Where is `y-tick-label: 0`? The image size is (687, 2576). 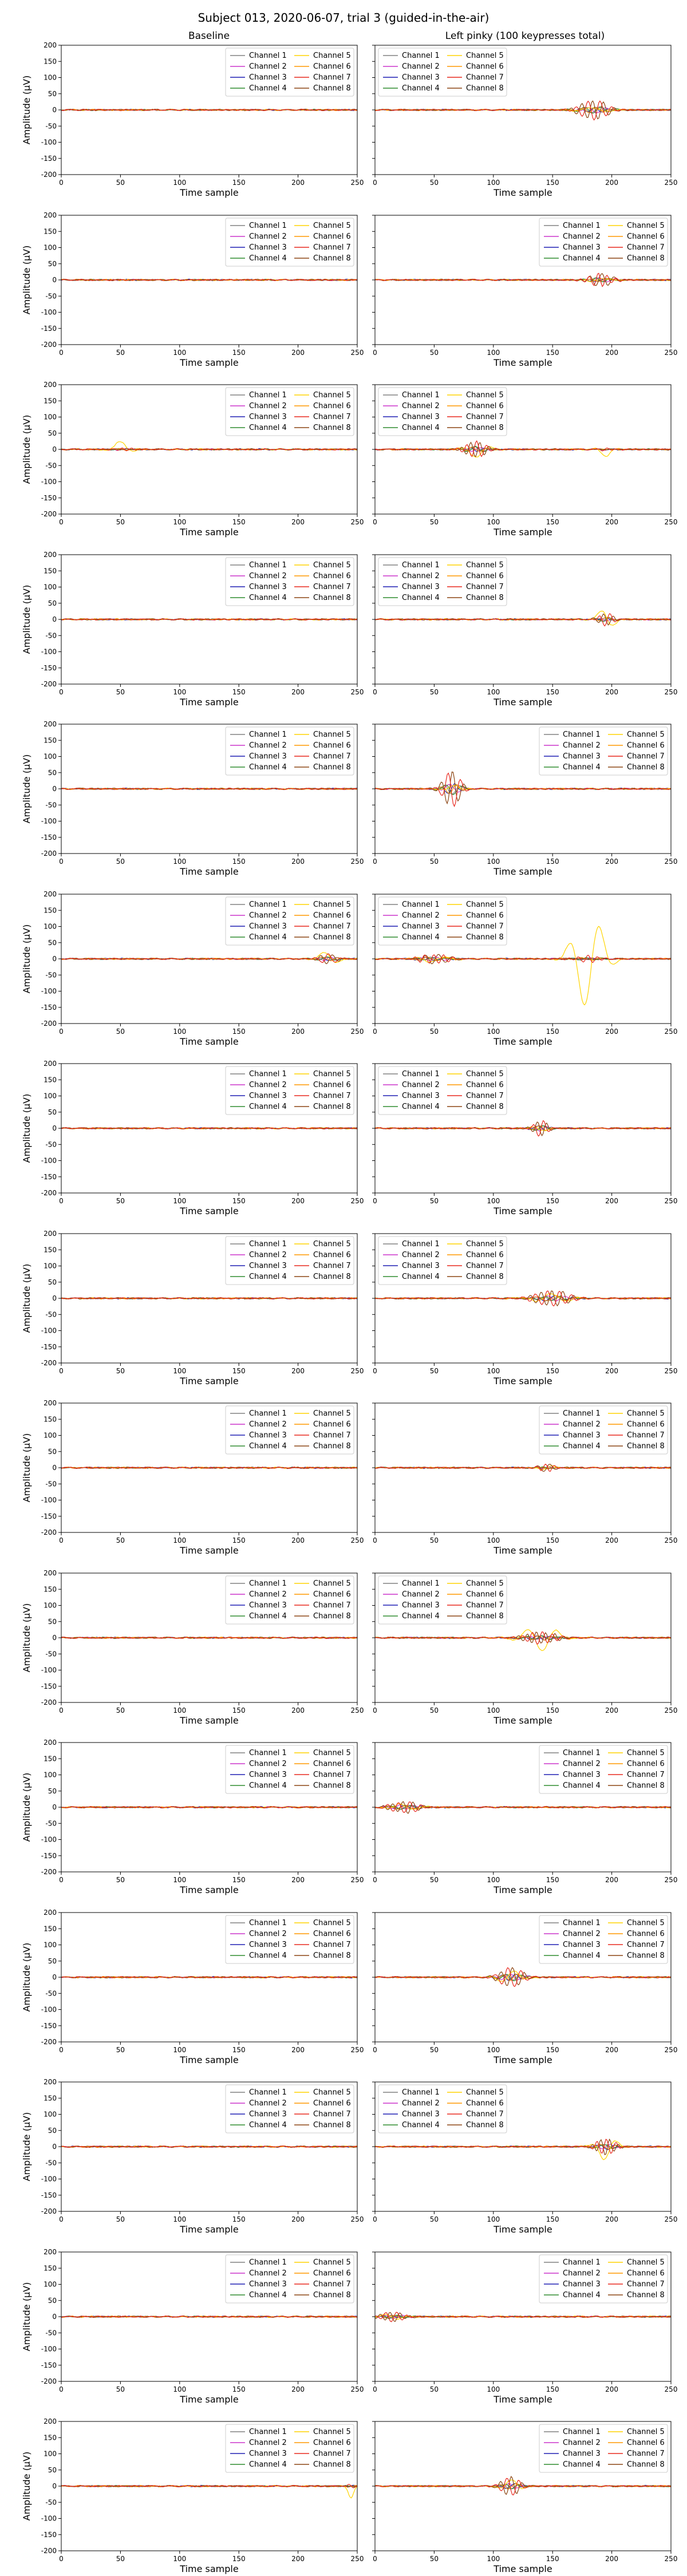 y-tick-label: 0 is located at coordinates (54, 449).